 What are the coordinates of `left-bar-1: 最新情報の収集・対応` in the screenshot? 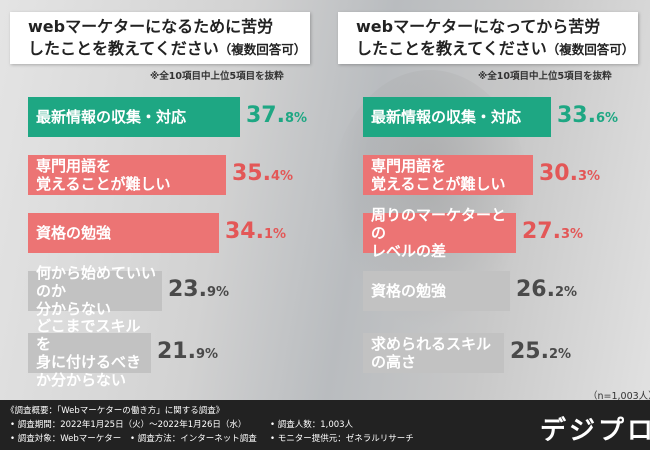 It's located at (134, 117).